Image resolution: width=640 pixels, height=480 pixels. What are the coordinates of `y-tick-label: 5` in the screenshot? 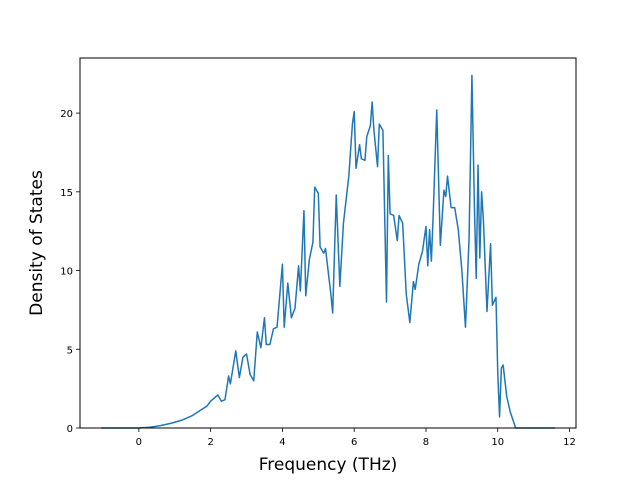 It's located at (70, 350).